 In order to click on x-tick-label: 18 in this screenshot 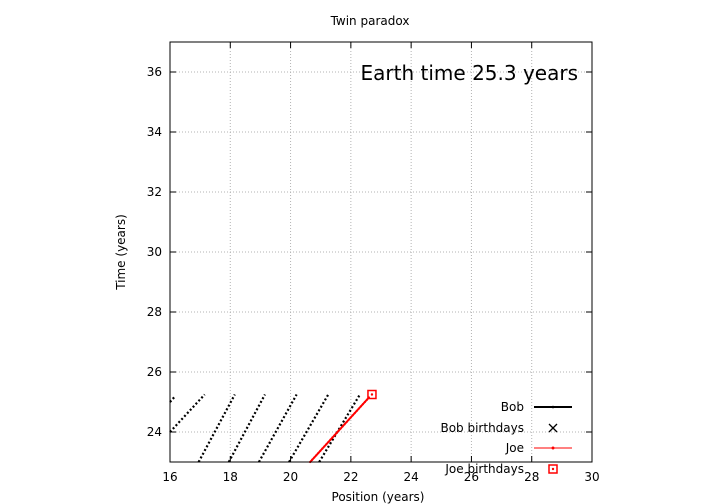, I will do `click(230, 477)`.